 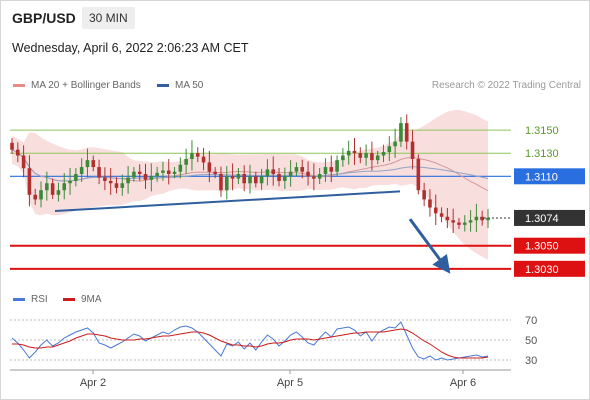 What do you see at coordinates (19, 85) in the screenshot?
I see `ma20-swatch` at bounding box center [19, 85].